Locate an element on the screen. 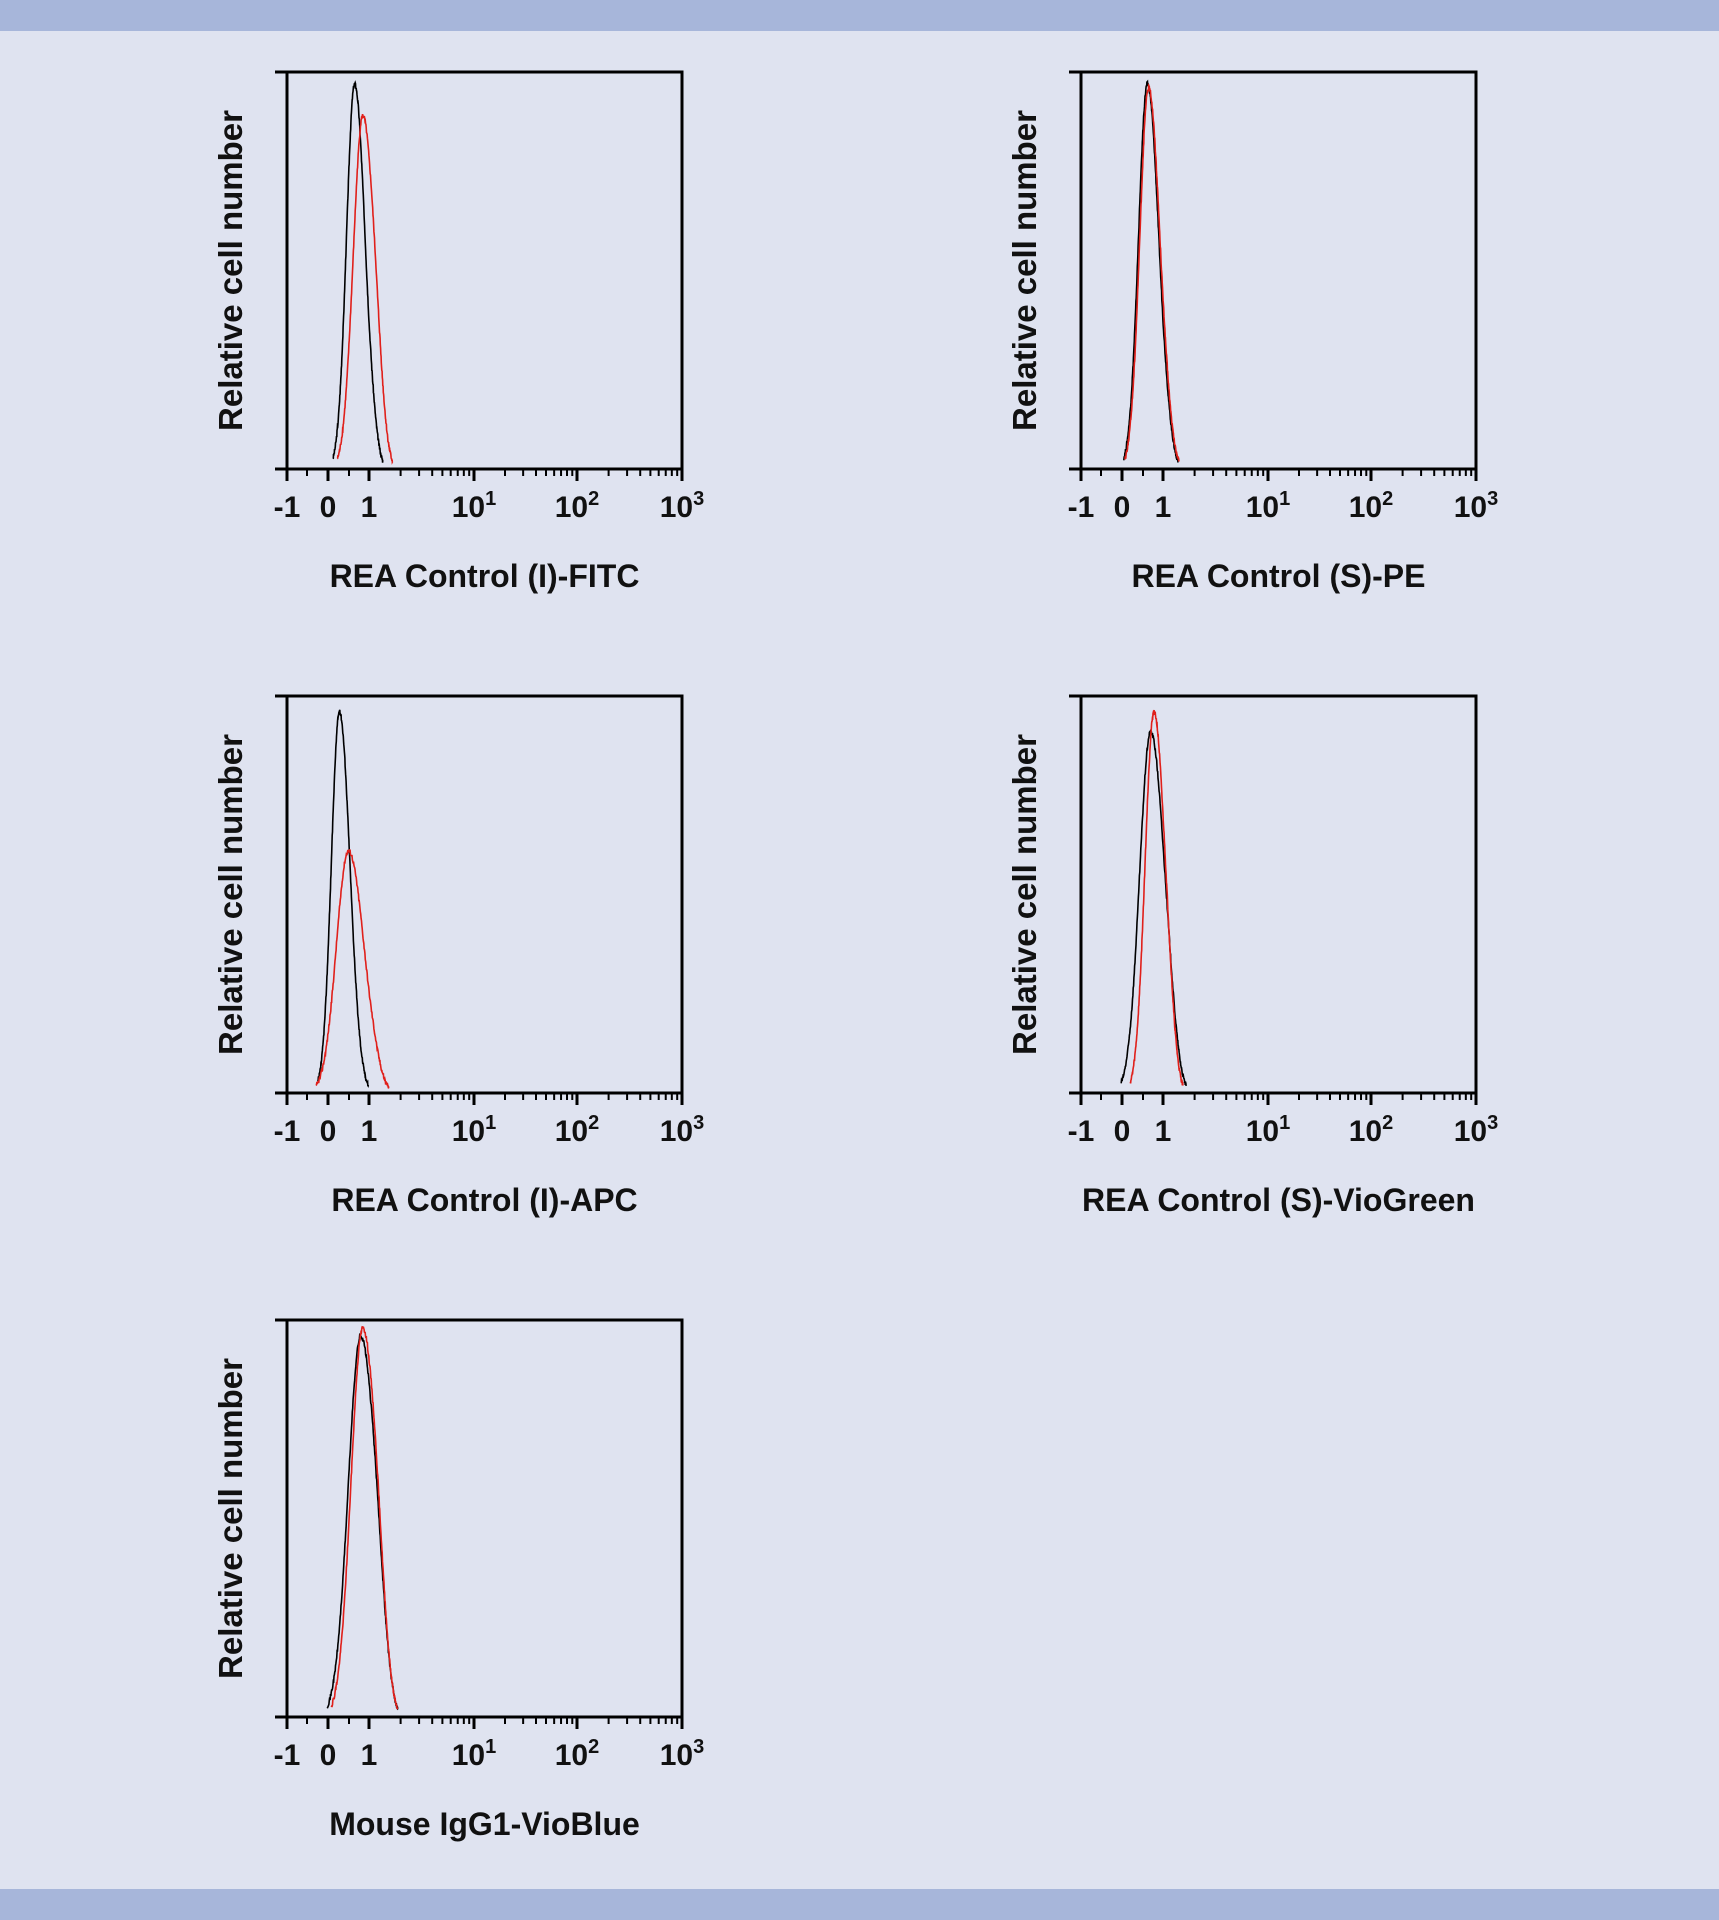 This screenshot has height=1920, width=1719. x-axis-label: REA Control (S)-VioGreen is located at coordinates (1278, 1200).